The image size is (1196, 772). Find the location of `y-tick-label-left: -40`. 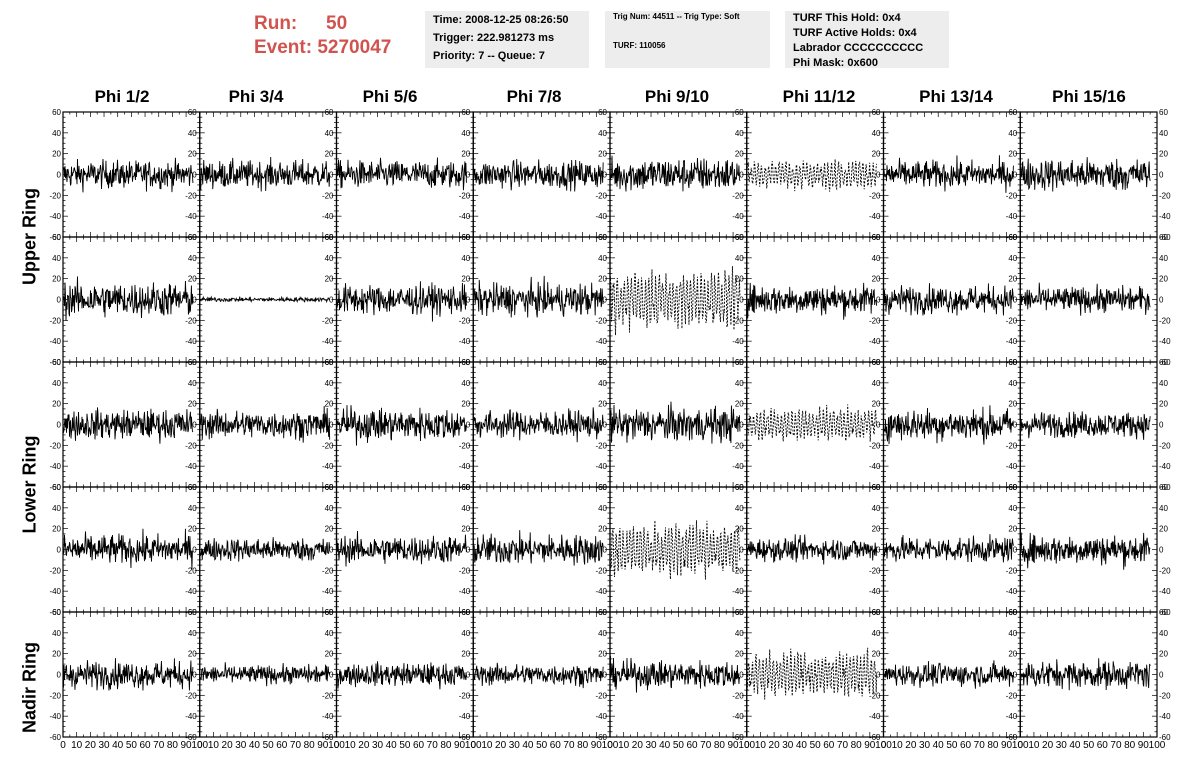

y-tick-label-left: -40 is located at coordinates (55, 466).